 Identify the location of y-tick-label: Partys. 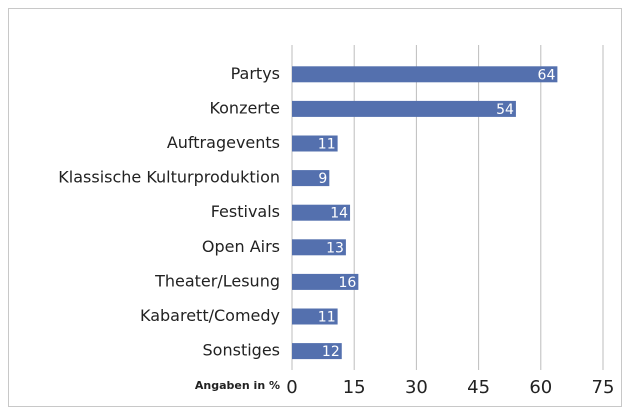
(255, 73).